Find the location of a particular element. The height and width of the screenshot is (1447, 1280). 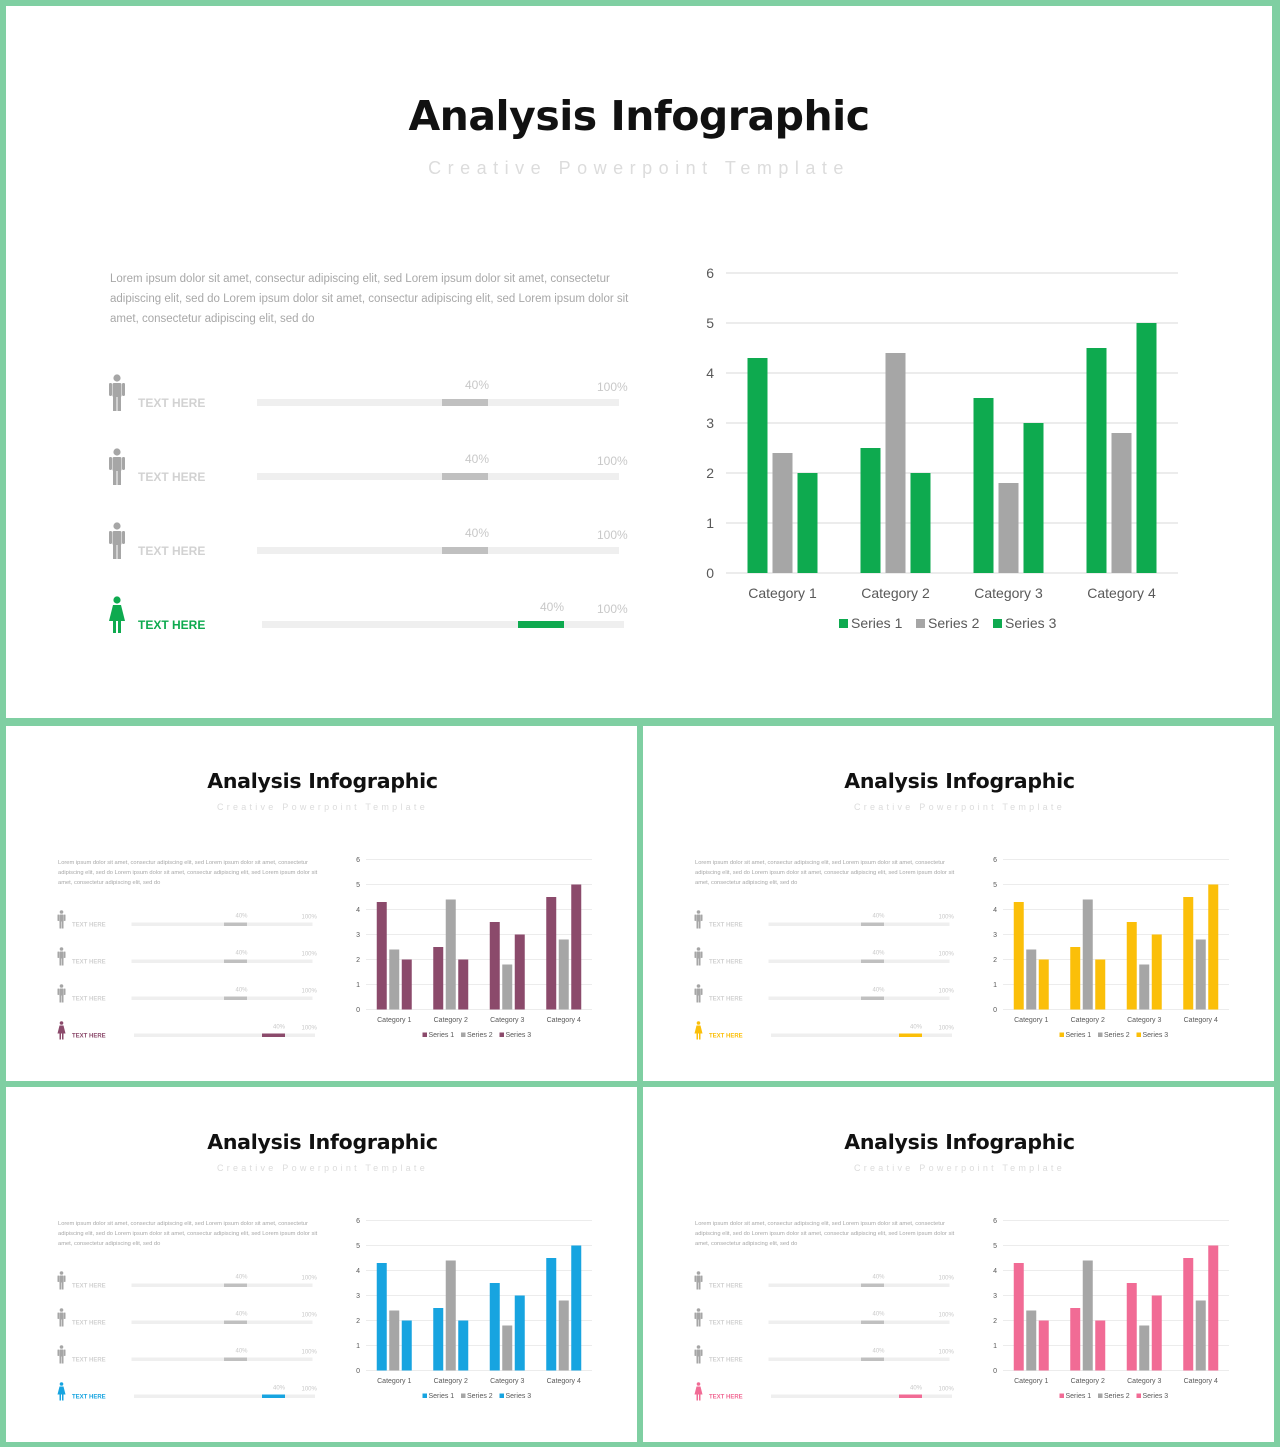

slide-subtitle: Creative Powerpoint Template is located at coordinates (322, 807).